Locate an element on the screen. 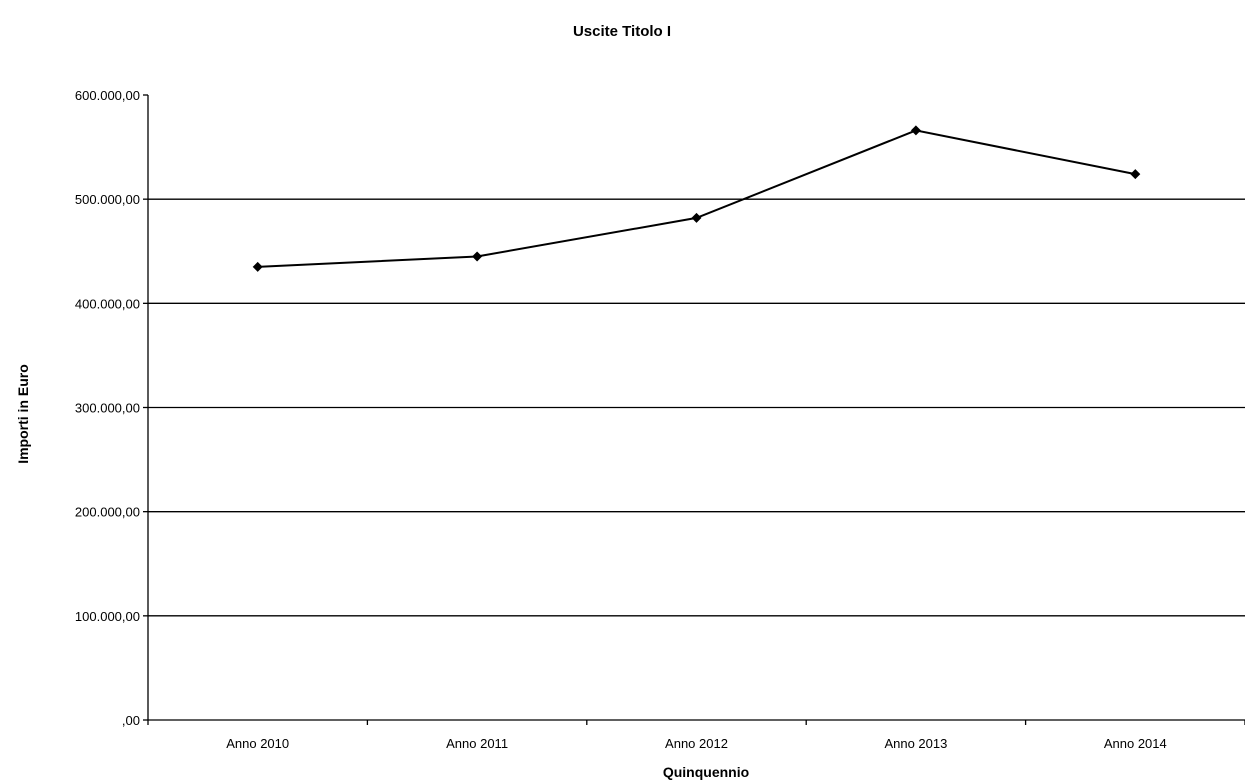  y-tick-label: 300.000,00 is located at coordinates (107, 408).